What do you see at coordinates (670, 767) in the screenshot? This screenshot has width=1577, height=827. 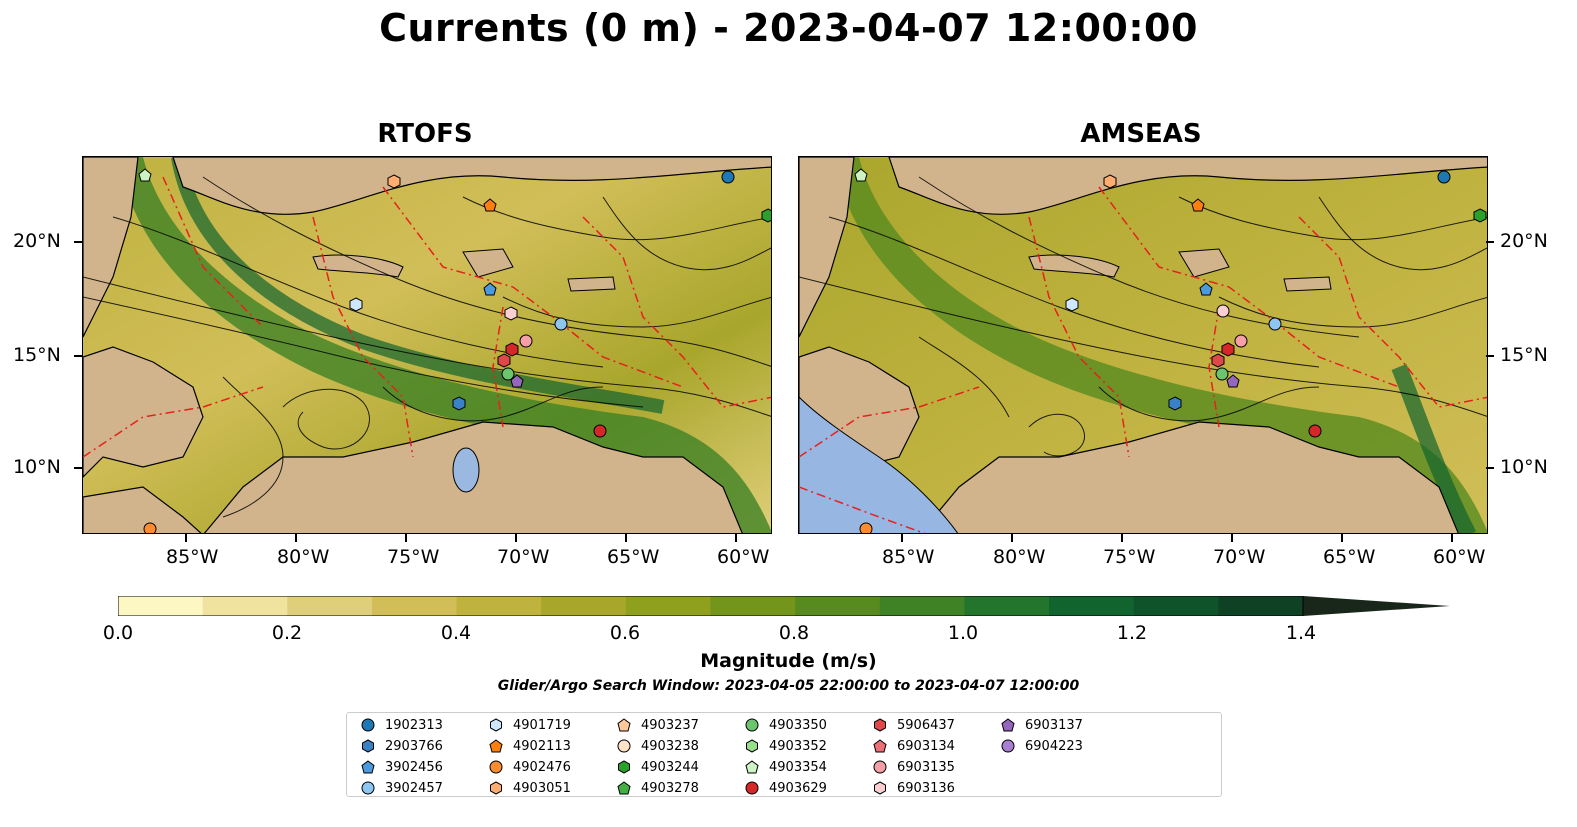 I see `legend-label: 4903244` at bounding box center [670, 767].